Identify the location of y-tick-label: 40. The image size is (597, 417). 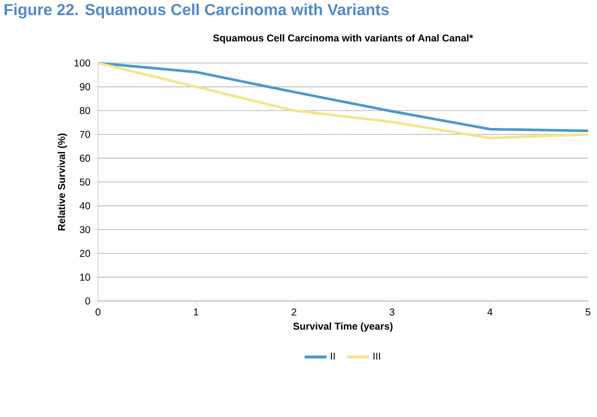
(85, 206).